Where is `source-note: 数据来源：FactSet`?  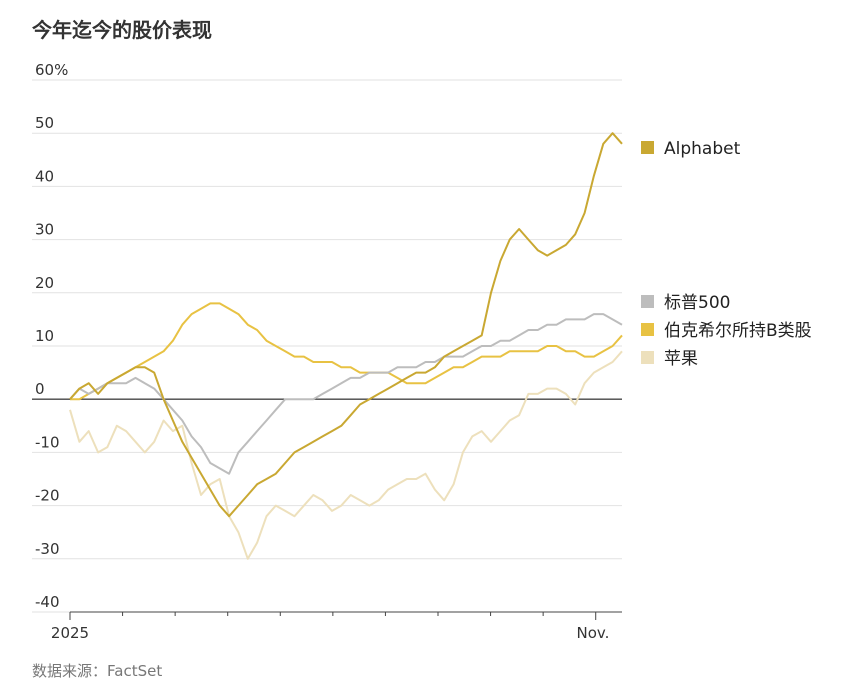 source-note: 数据来源：FactSet is located at coordinates (97, 671).